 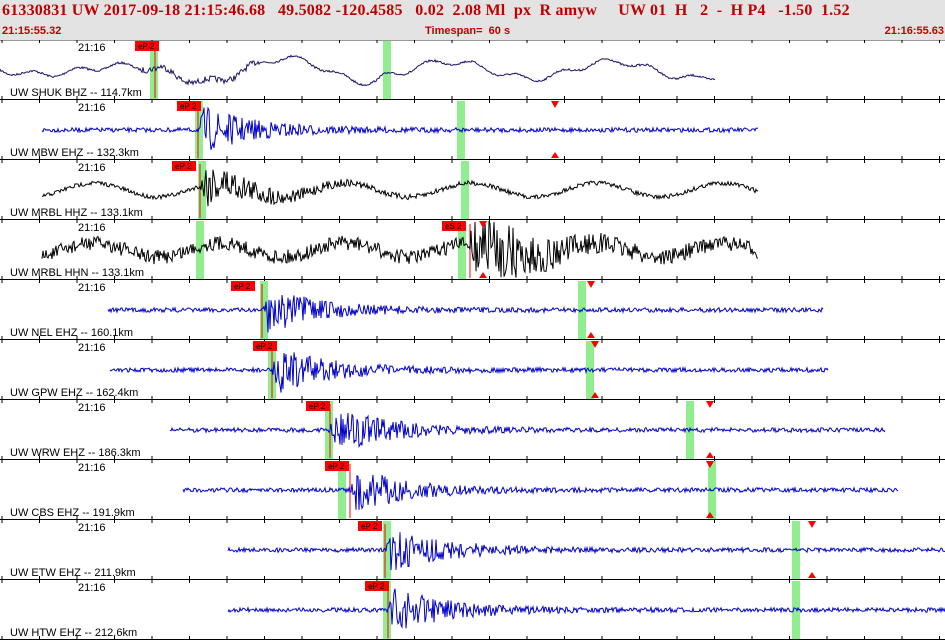 What do you see at coordinates (76, 213) in the screenshot?
I see `station-channel-label: UW MRBL HHZ -- 133.1km` at bounding box center [76, 213].